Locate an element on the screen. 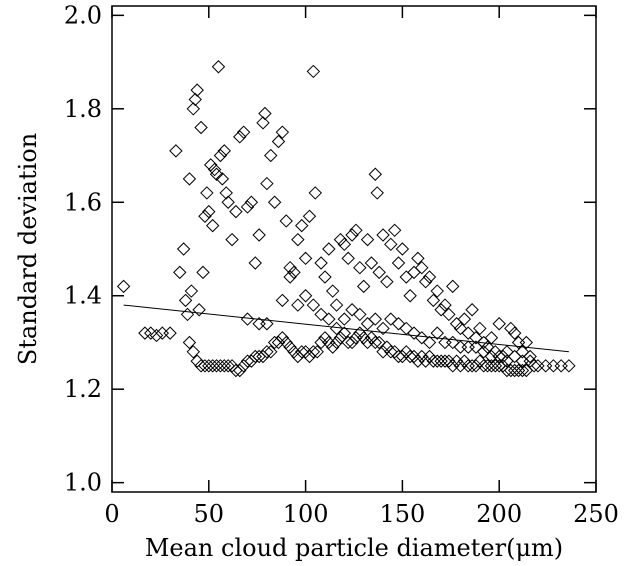 The width and height of the screenshot is (631, 566). y-tick-label: 1.0 is located at coordinates (83, 483).